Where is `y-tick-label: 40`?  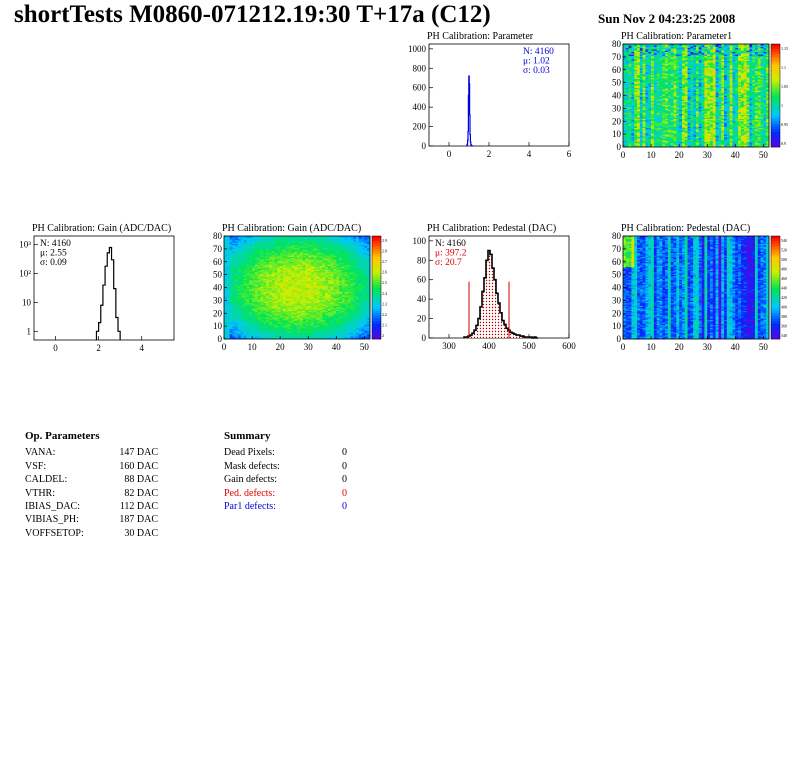
y-tick-label: 40 is located at coordinates (617, 96).